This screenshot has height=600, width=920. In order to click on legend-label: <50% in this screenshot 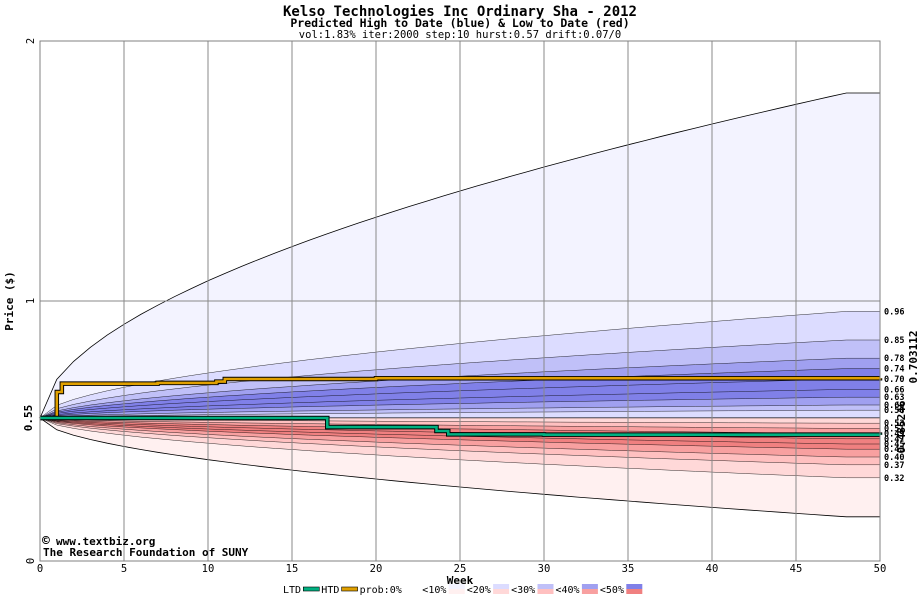, I will do `click(612, 590)`.